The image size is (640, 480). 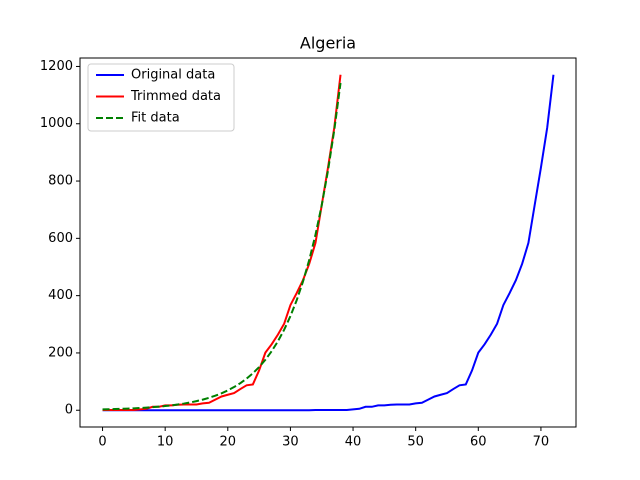 What do you see at coordinates (541, 442) in the screenshot?
I see `x-tick-label: 70` at bounding box center [541, 442].